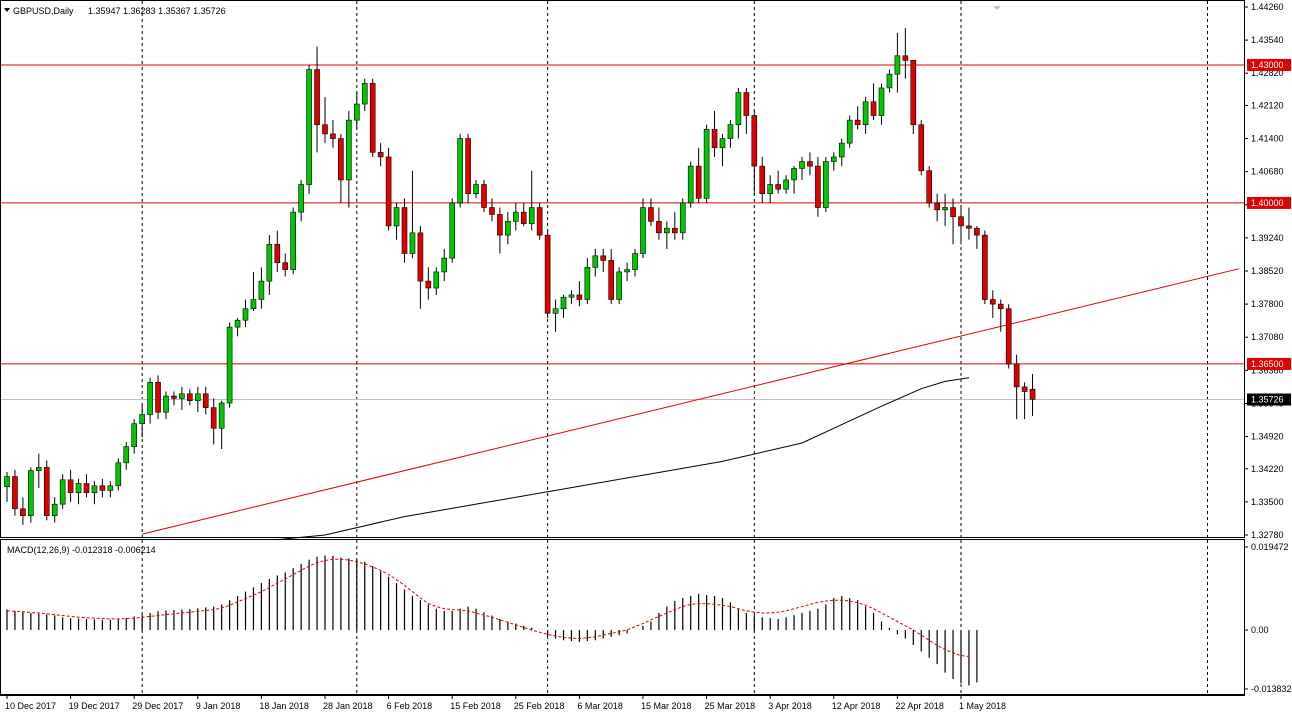 The width and height of the screenshot is (1292, 718). I want to click on symbol-dropdown-icon, so click(7, 10).